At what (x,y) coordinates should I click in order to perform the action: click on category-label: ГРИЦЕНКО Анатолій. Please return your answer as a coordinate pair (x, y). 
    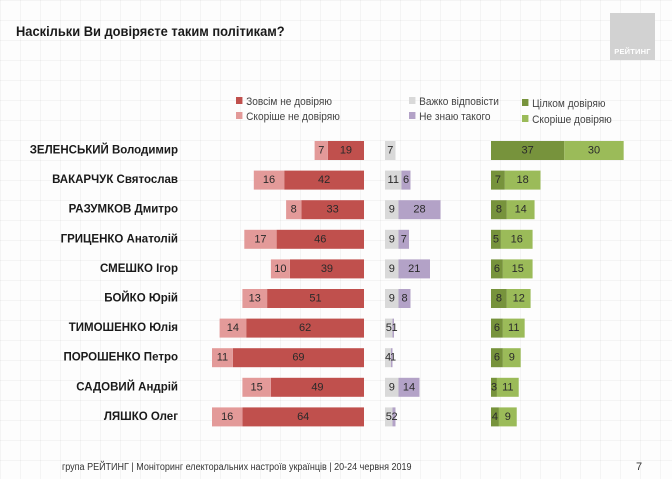
    Looking at the image, I should click on (119, 239).